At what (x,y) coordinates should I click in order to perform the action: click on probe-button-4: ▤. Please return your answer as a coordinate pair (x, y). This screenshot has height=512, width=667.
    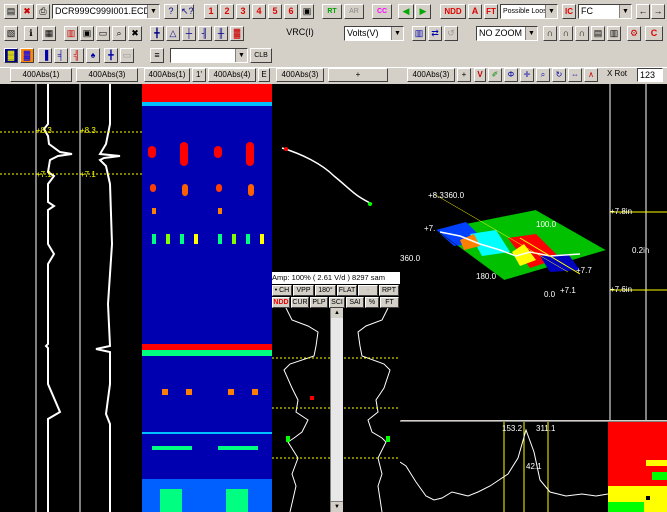
    Looking at the image, I should click on (598, 33).